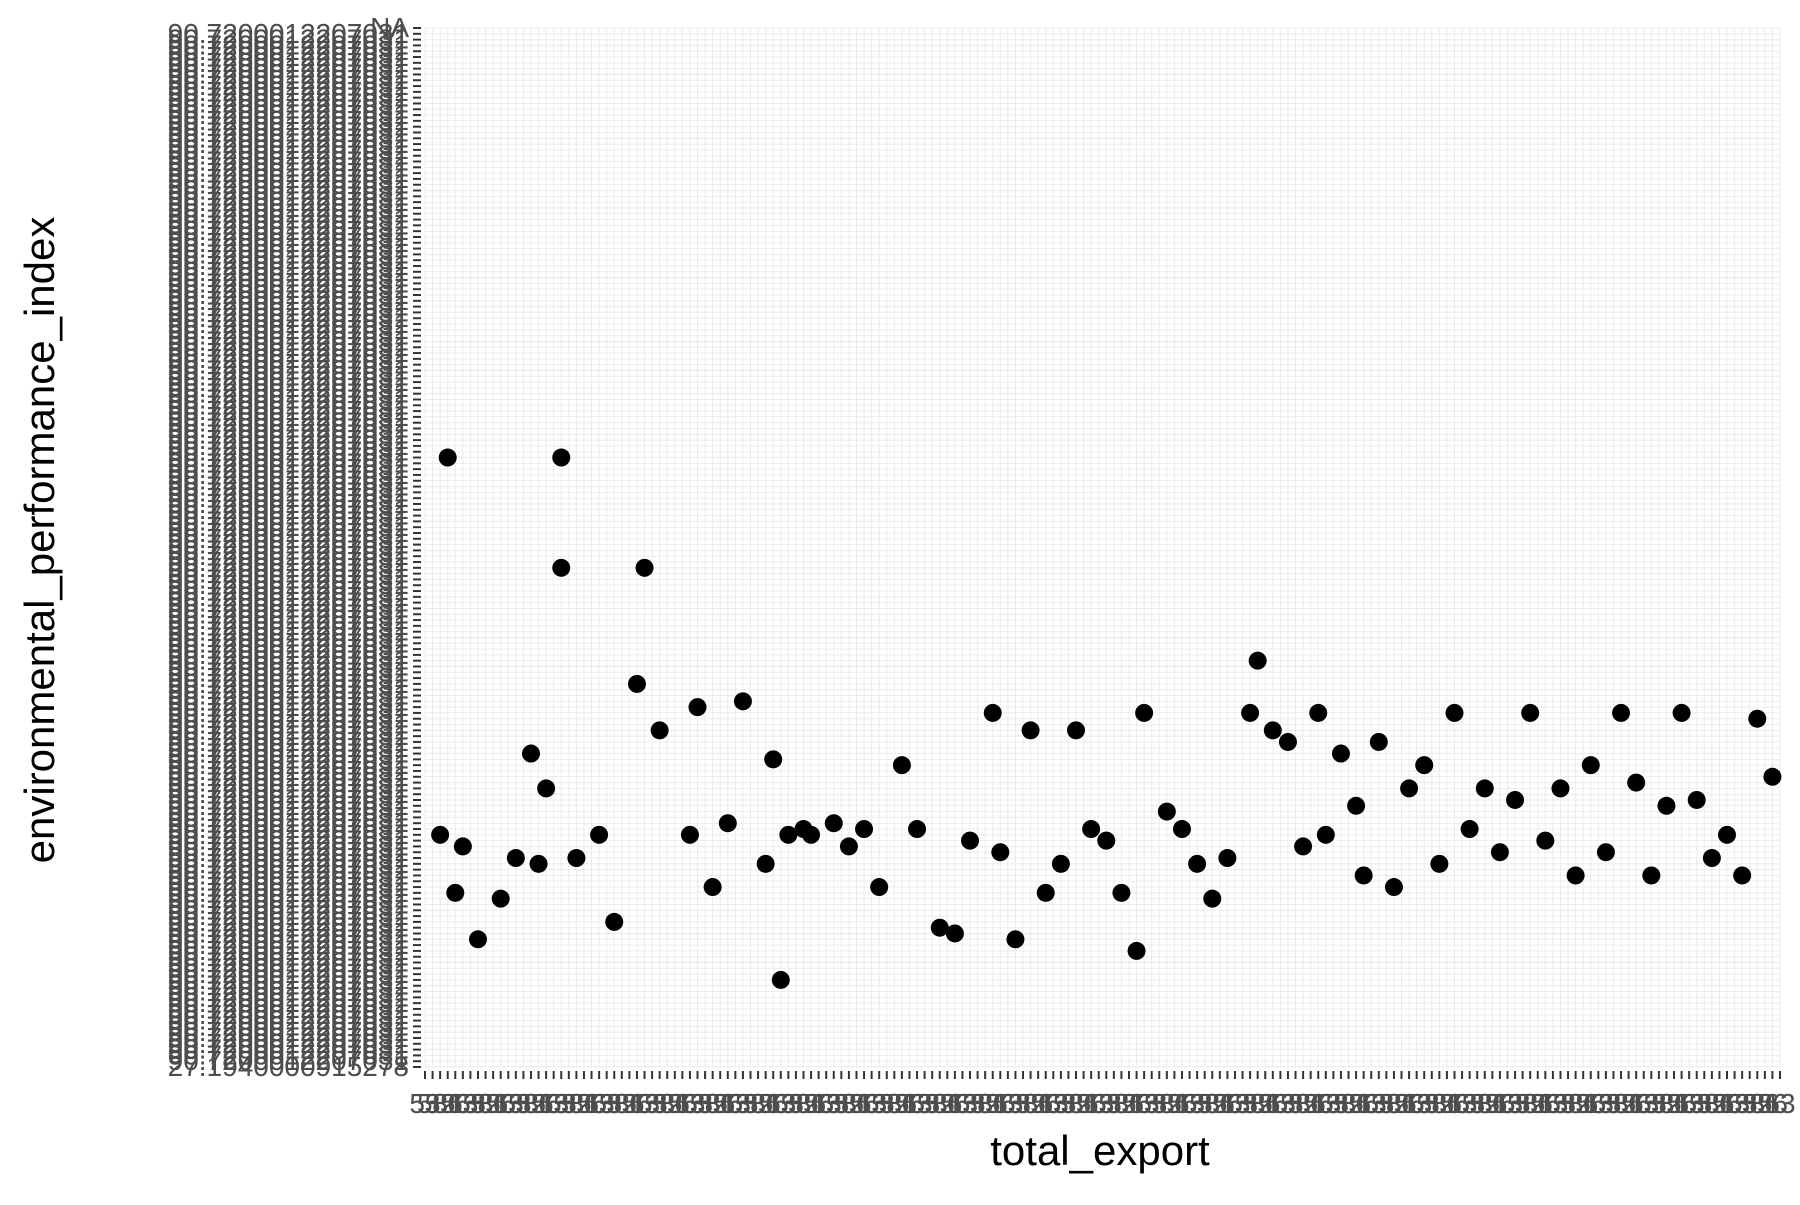 The image size is (1800, 1205). What do you see at coordinates (389, 27) in the screenshot?
I see `y-tick-label: NA` at bounding box center [389, 27].